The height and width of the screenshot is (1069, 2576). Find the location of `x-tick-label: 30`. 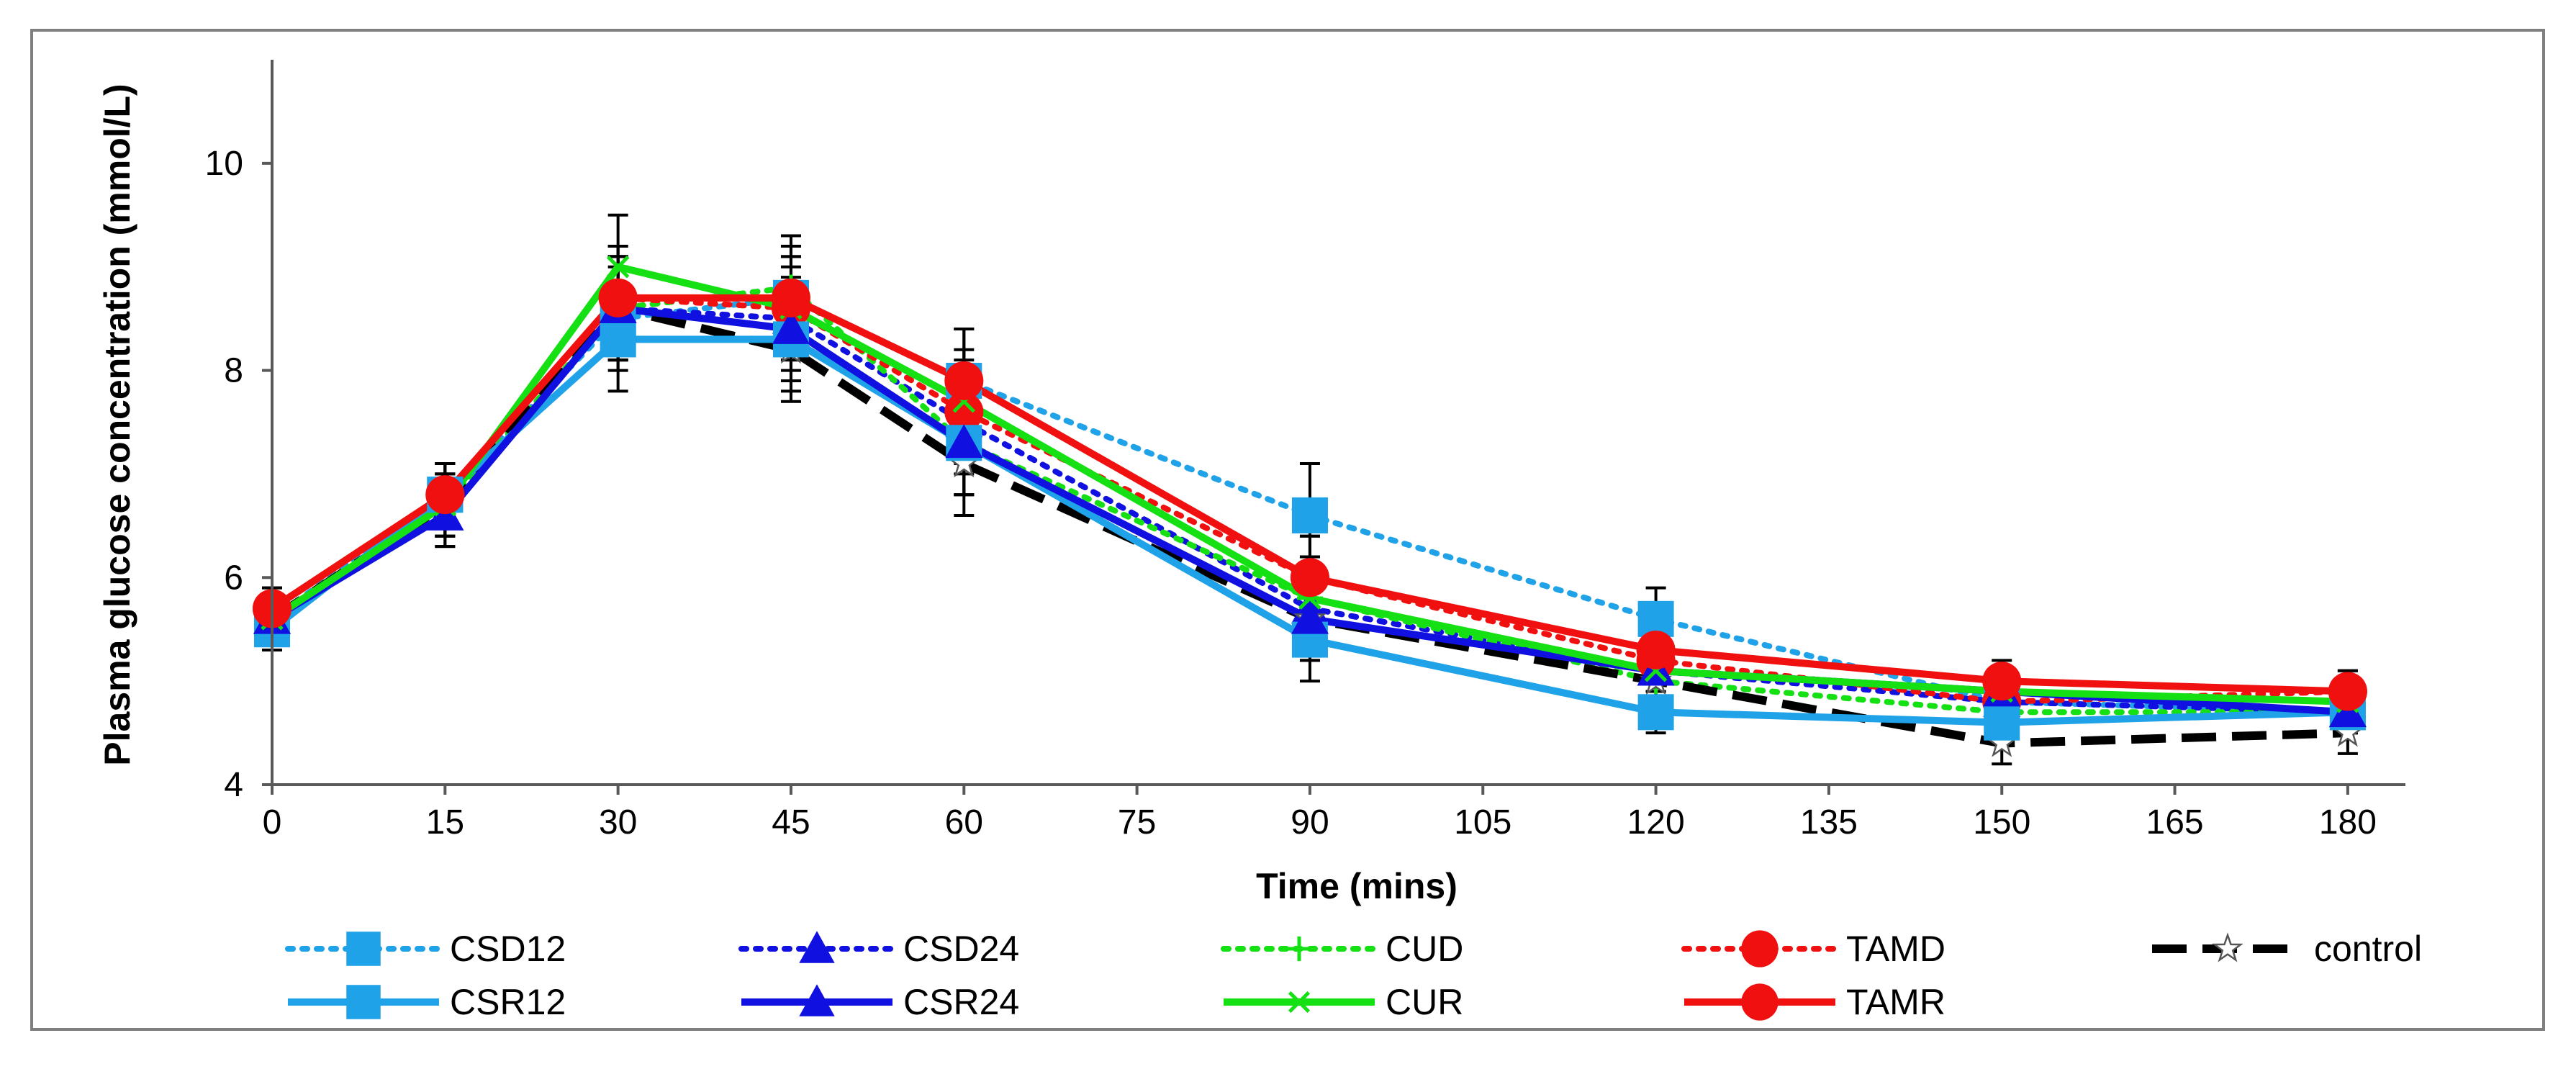

x-tick-label: 30 is located at coordinates (618, 823).